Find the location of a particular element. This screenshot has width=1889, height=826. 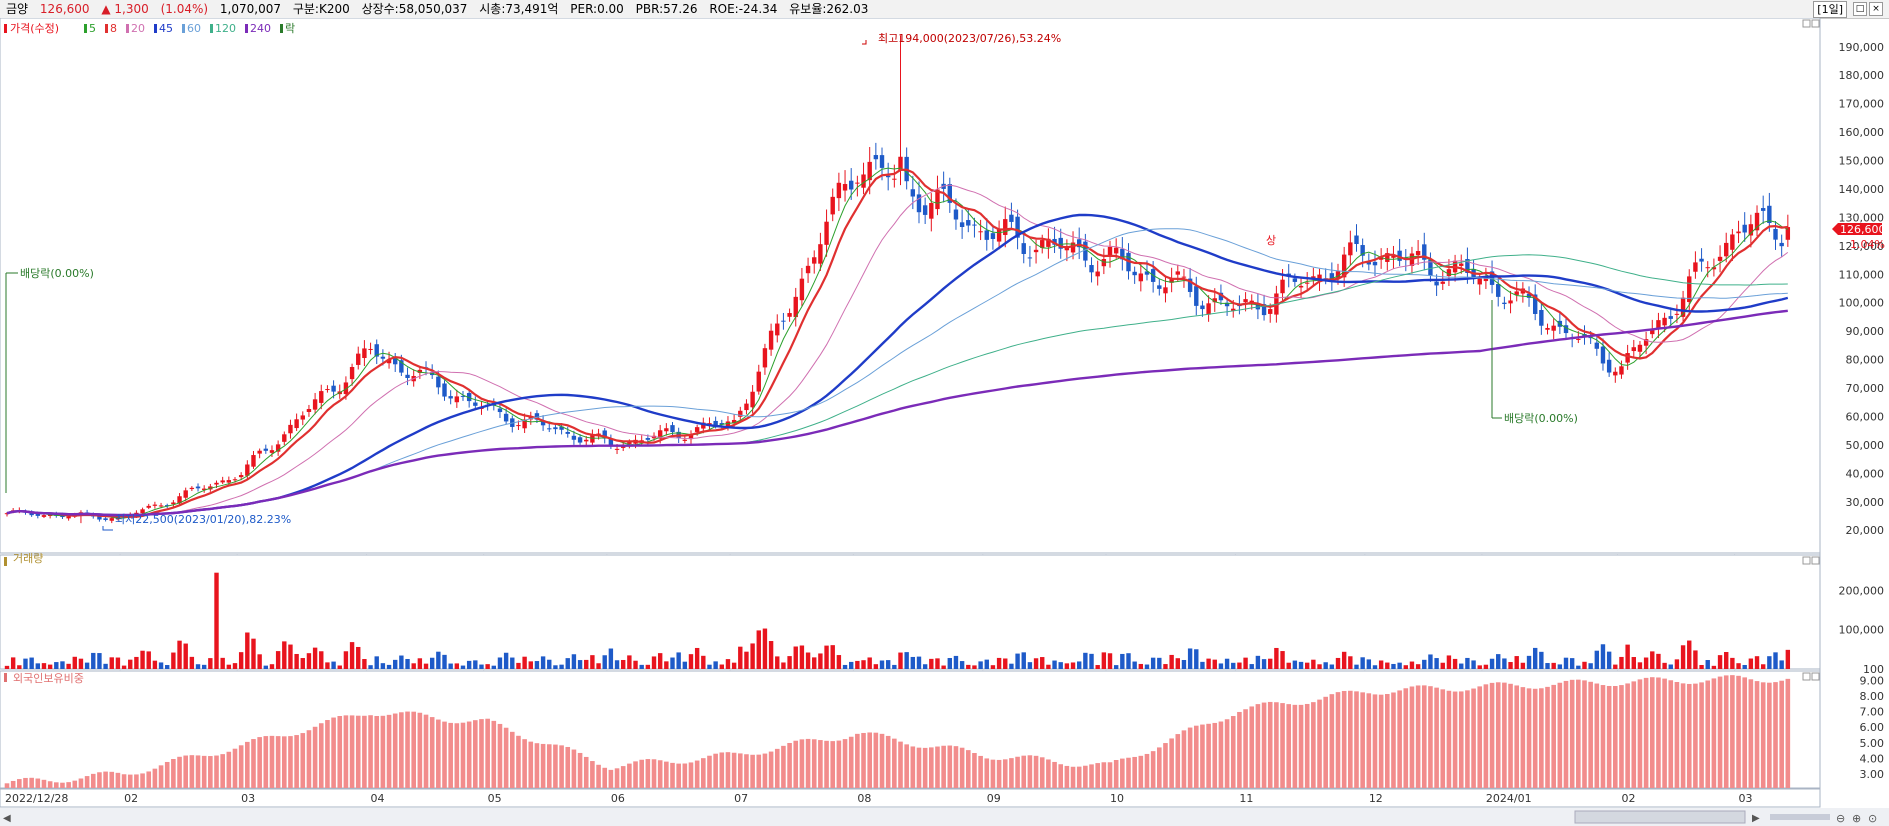

scroll-left-icon: ◀ is located at coordinates (7, 818).